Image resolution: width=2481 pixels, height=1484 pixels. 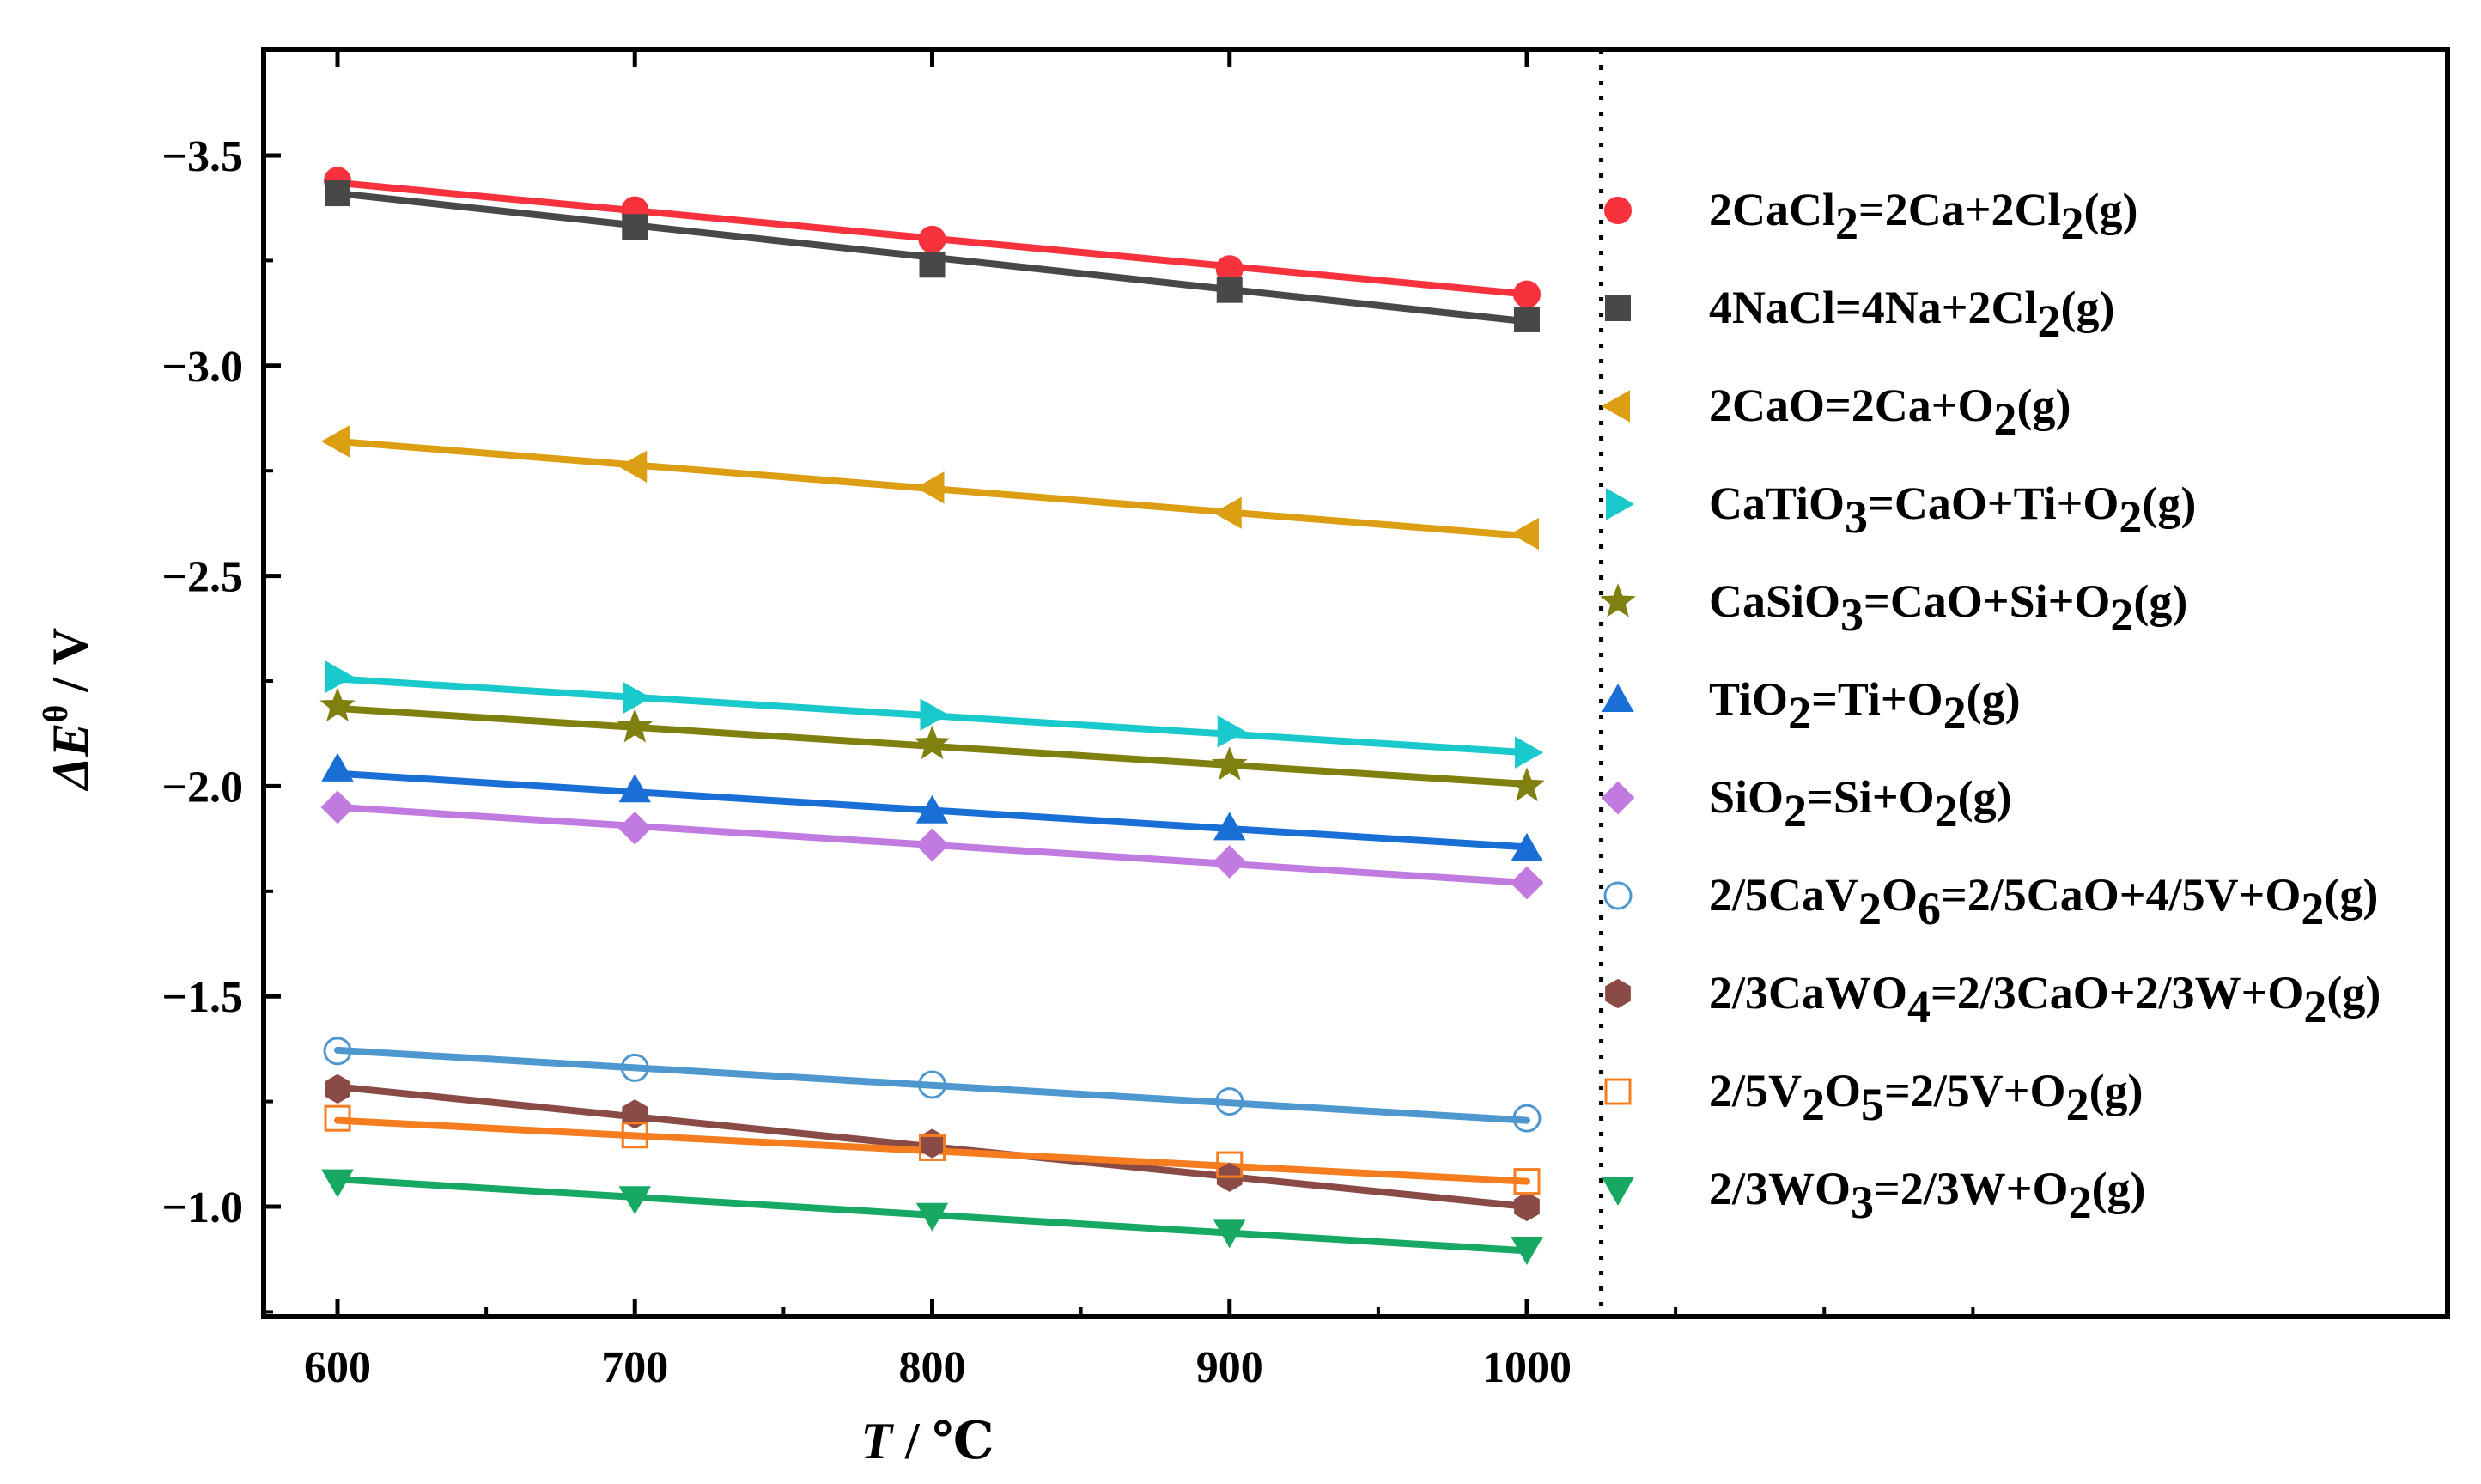 What do you see at coordinates (202, 367) in the screenshot?
I see `y-tick-label: −3.0` at bounding box center [202, 367].